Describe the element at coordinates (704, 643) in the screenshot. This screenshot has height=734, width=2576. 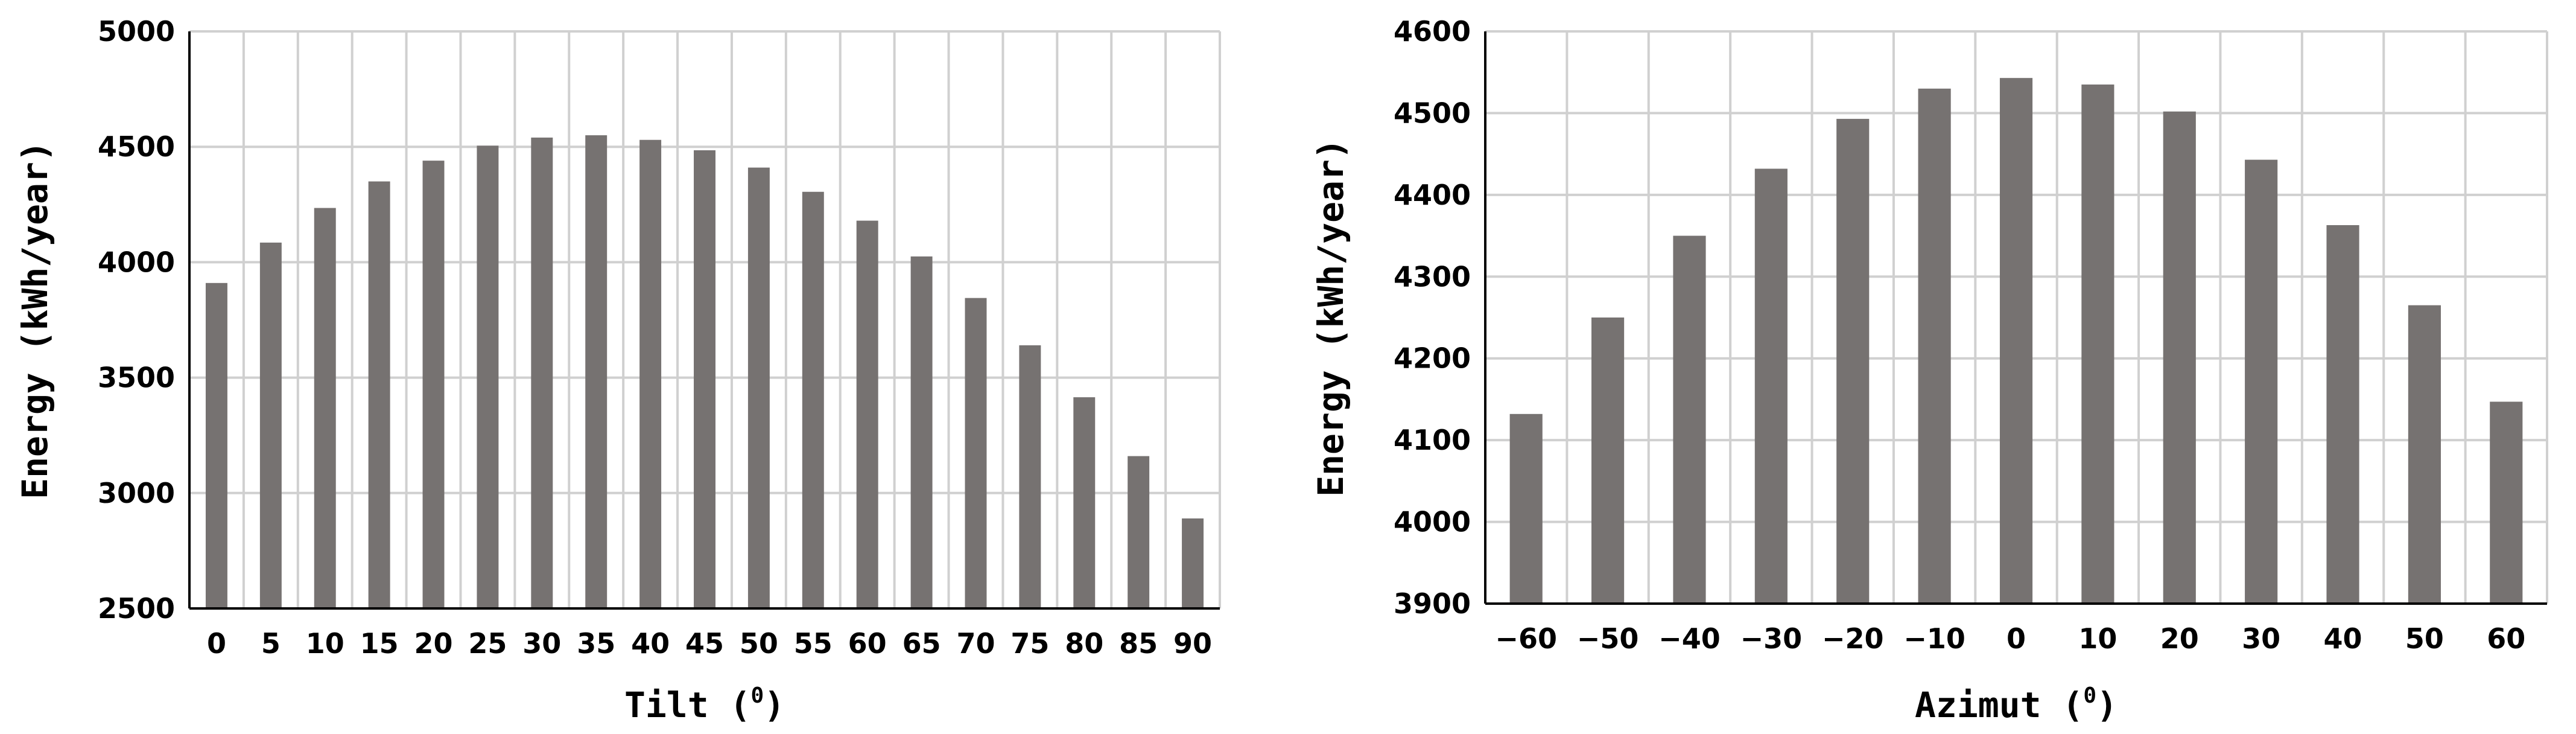
I see `x-tick-label: 45` at that location.